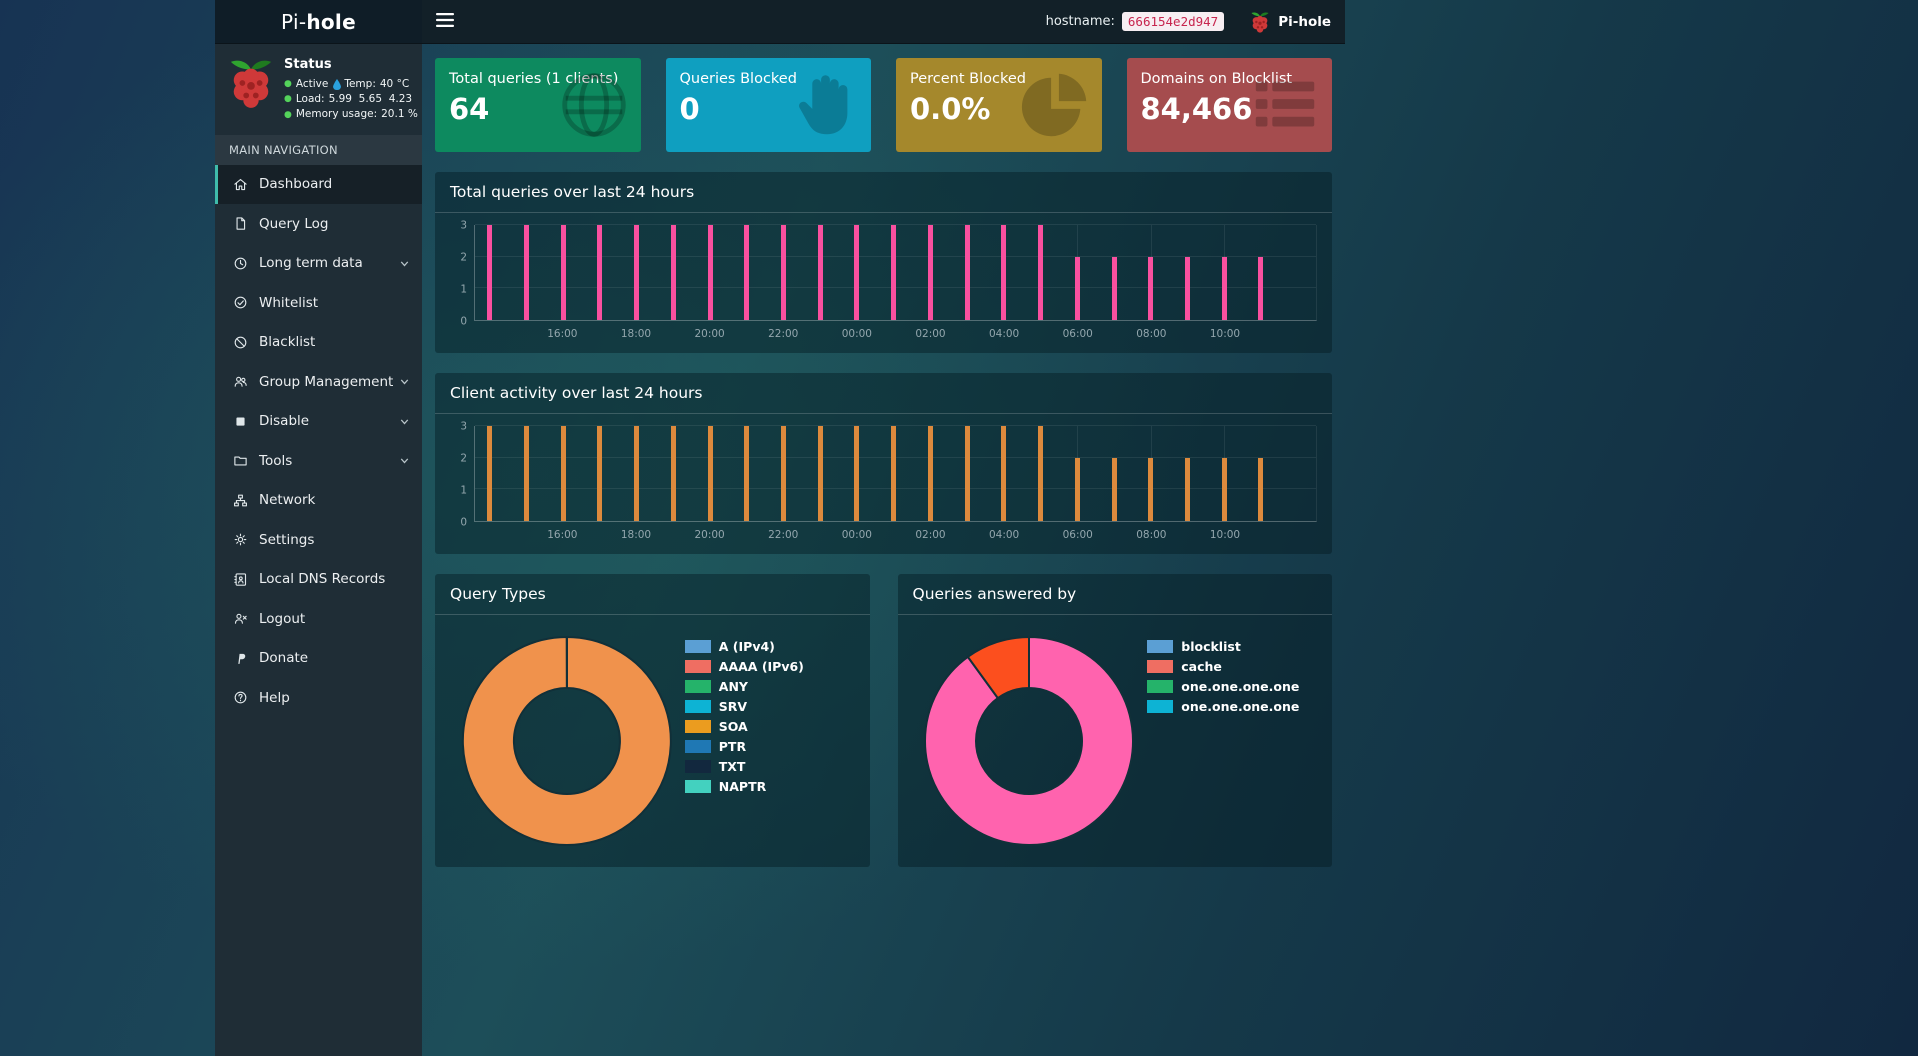 This screenshot has width=1918, height=1056. I want to click on load-values: 5.99 5.65 4.23, so click(370, 99).